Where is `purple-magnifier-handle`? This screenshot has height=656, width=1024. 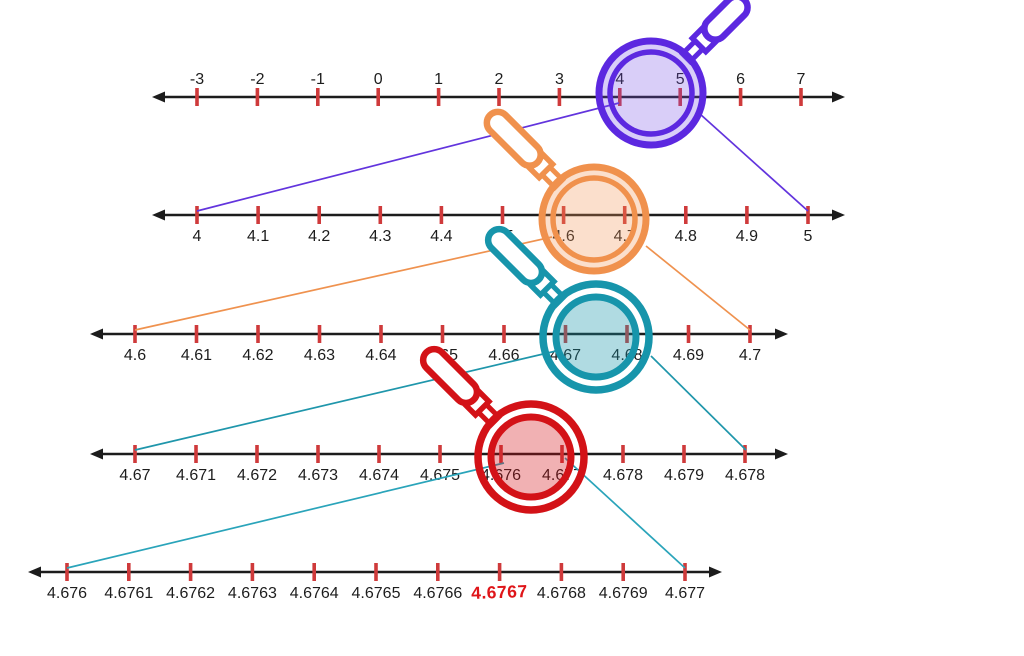 purple-magnifier-handle is located at coordinates (714, 33).